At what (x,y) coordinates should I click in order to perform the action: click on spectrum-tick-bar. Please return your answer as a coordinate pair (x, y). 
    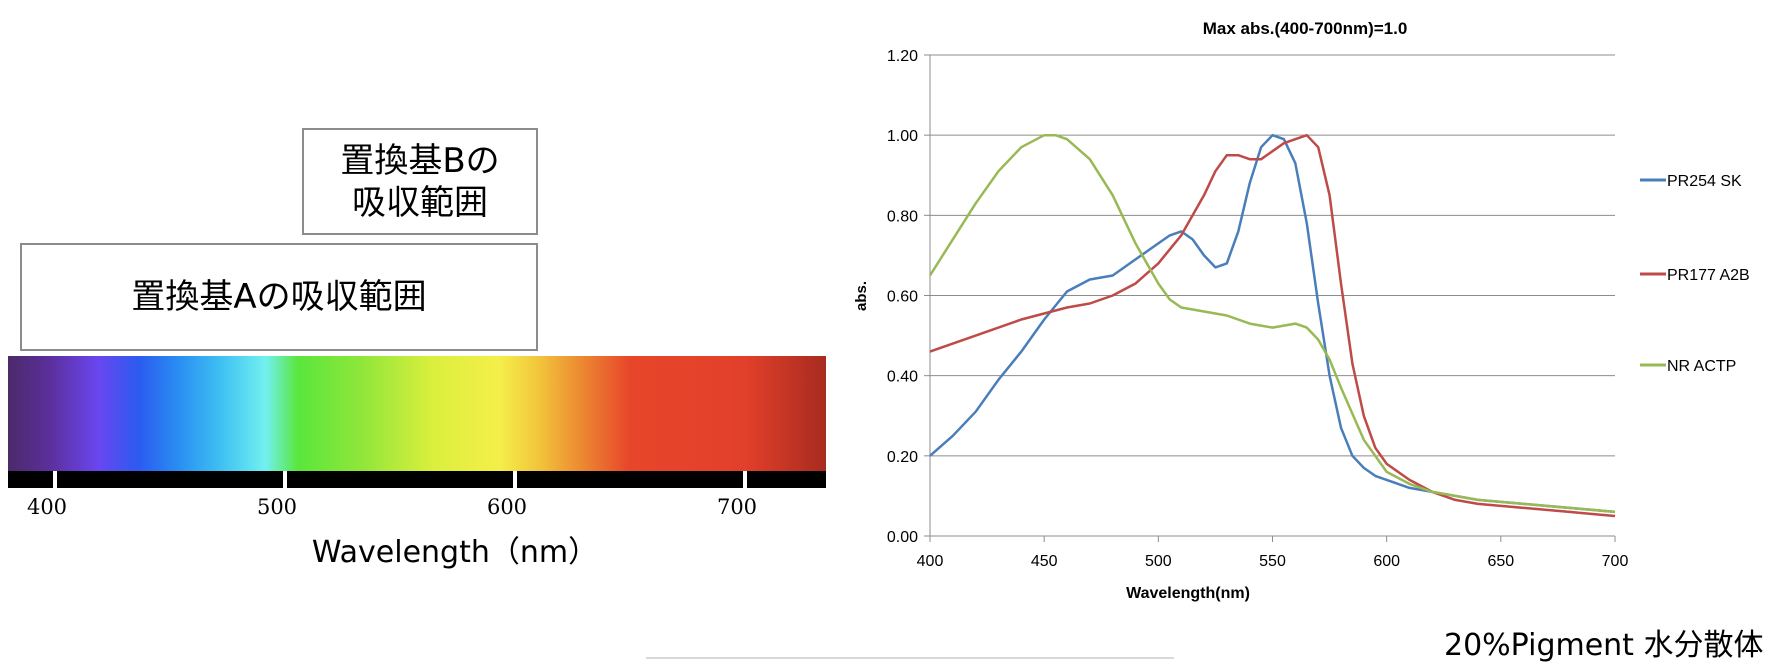
    Looking at the image, I should click on (417, 479).